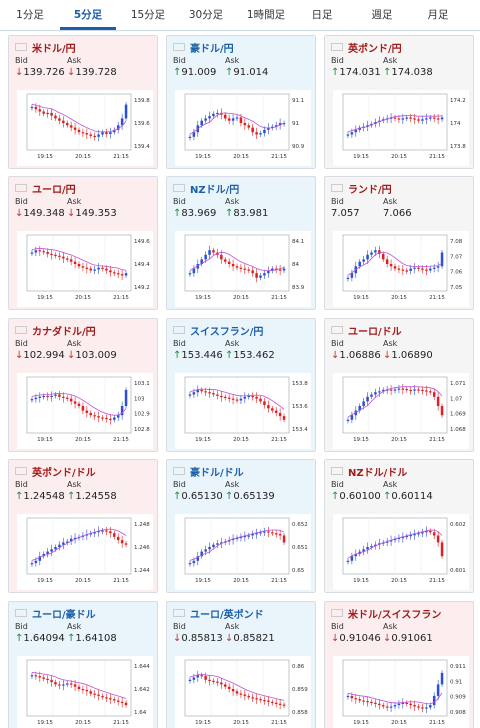  I want to click on mini-chart: 103.1 103 102.9 102.8 19:15 20:15 21:15, so click(85, 411).